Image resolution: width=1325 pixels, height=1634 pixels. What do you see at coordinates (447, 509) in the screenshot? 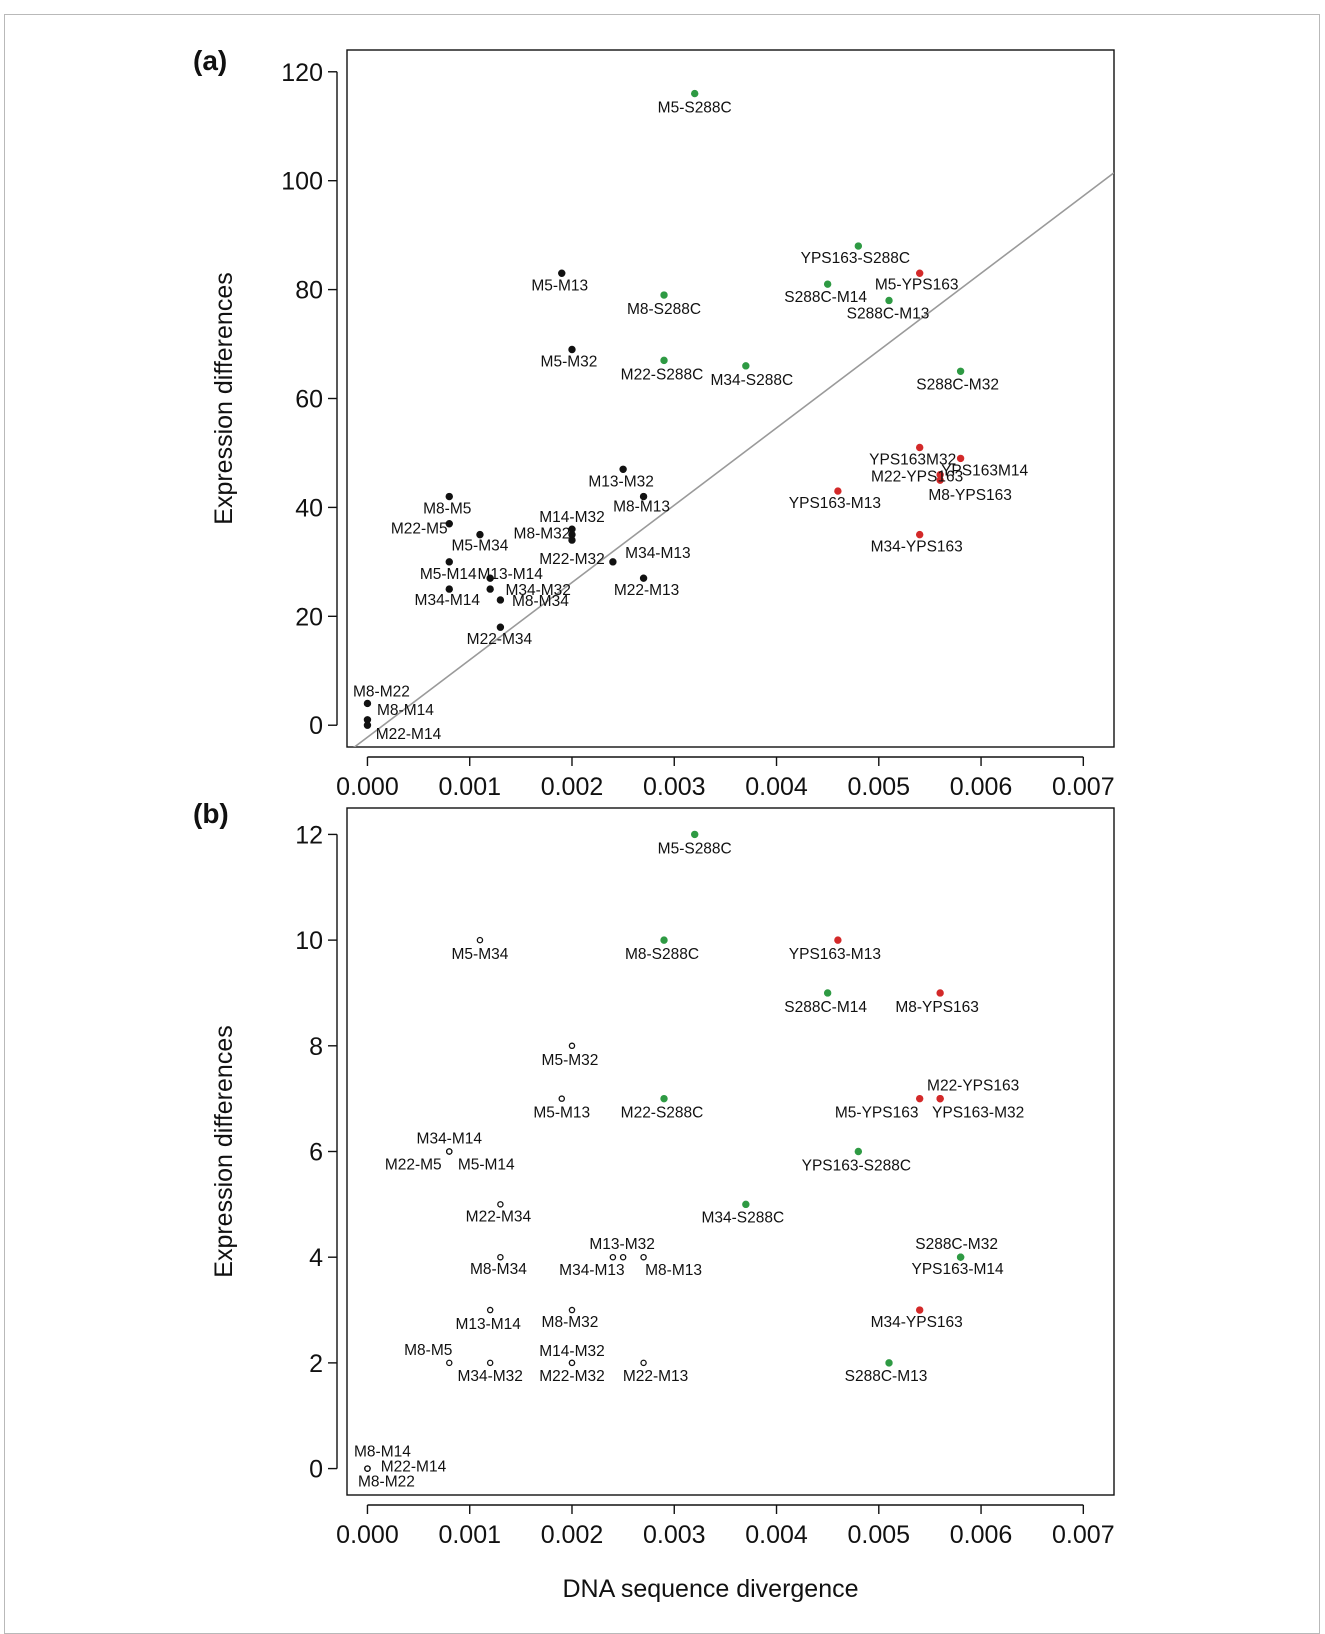
I see `point-label: M8-M5` at bounding box center [447, 509].